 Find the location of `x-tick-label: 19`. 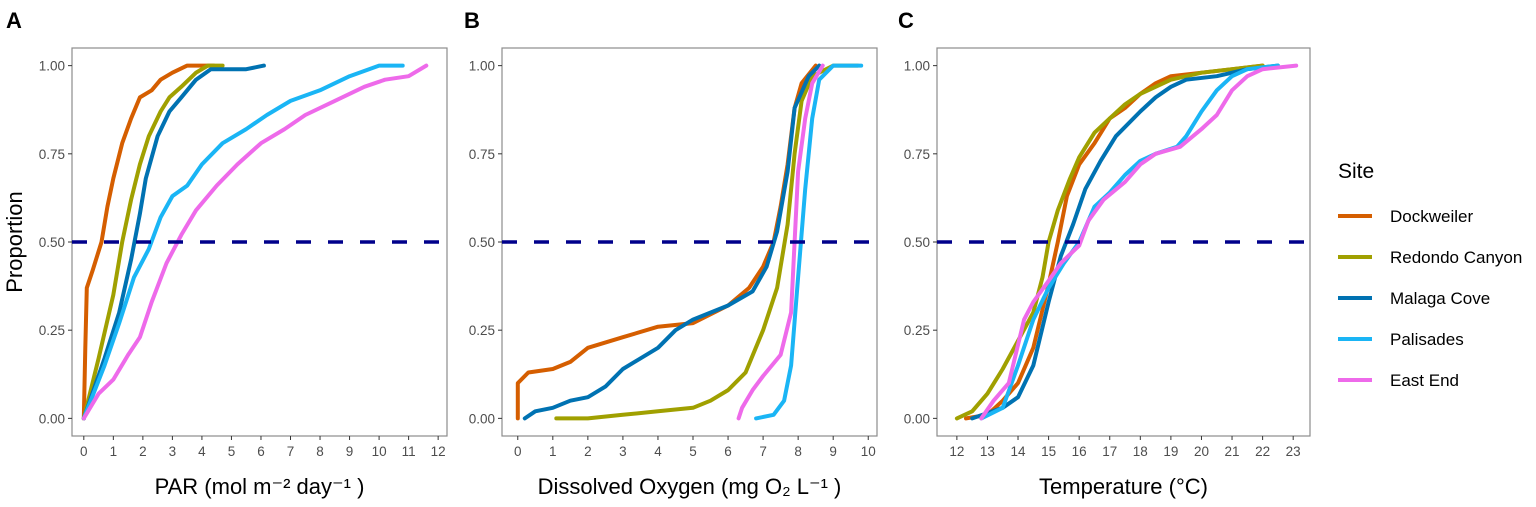

x-tick-label: 19 is located at coordinates (1170, 451).